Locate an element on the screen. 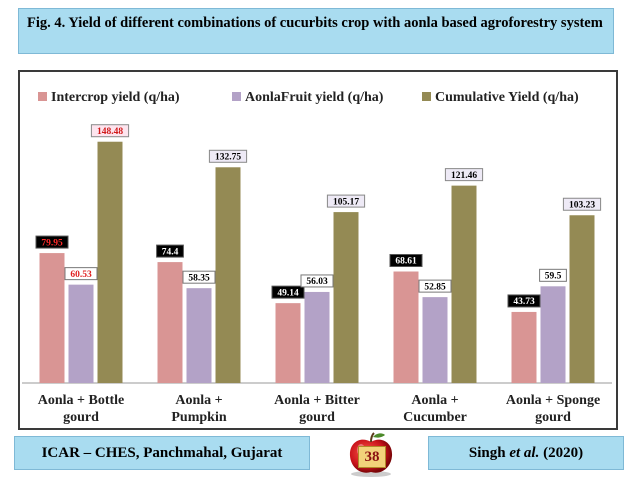  data-label-cumulative-4: 121.46 is located at coordinates (464, 176).